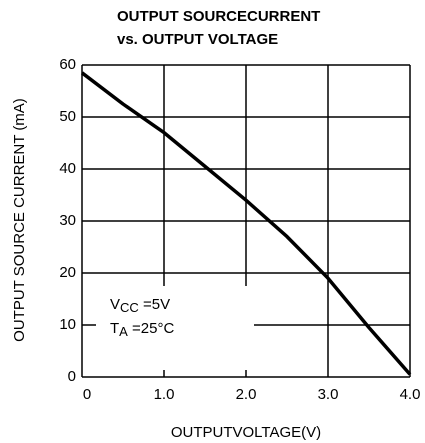 The height and width of the screenshot is (443, 425). I want to click on y-tick-label: 20, so click(67, 272).